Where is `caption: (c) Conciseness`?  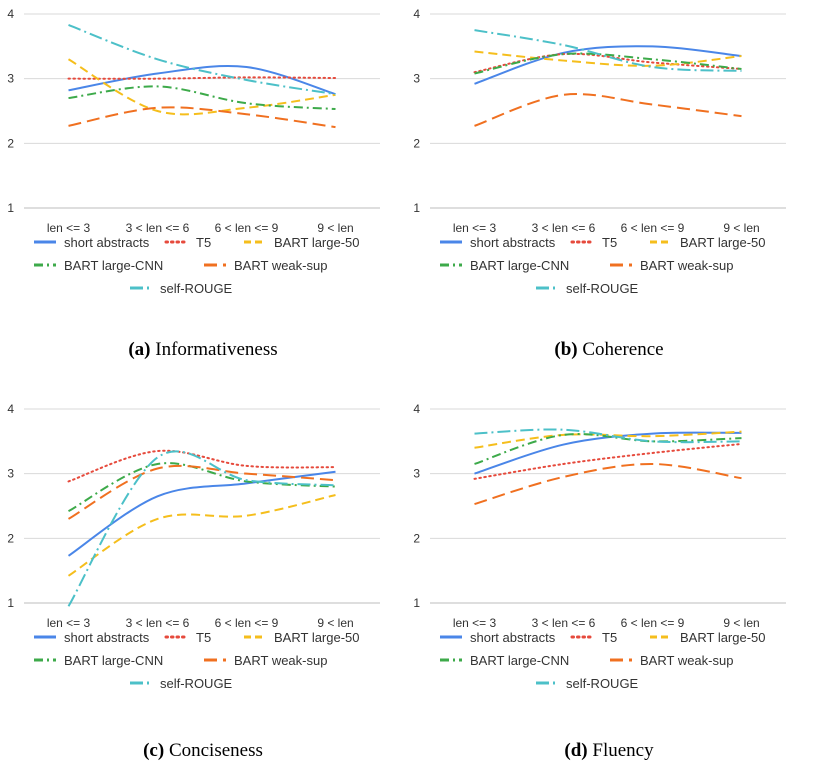 caption: (c) Conciseness is located at coordinates (203, 751).